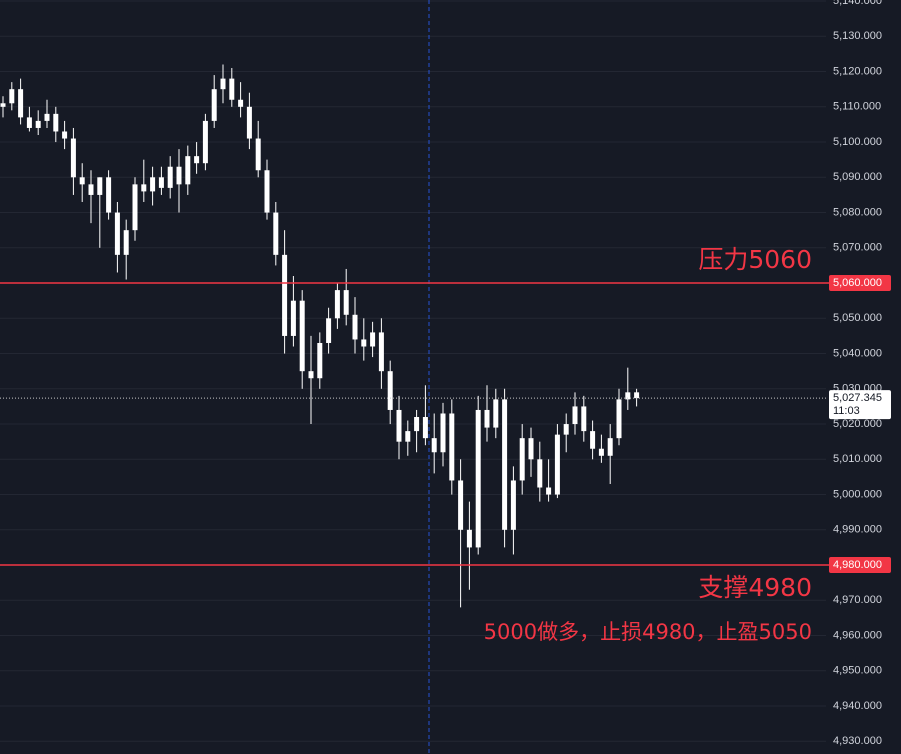 The width and height of the screenshot is (901, 754). I want to click on y-tick-label: 5,140.000, so click(857, 3).